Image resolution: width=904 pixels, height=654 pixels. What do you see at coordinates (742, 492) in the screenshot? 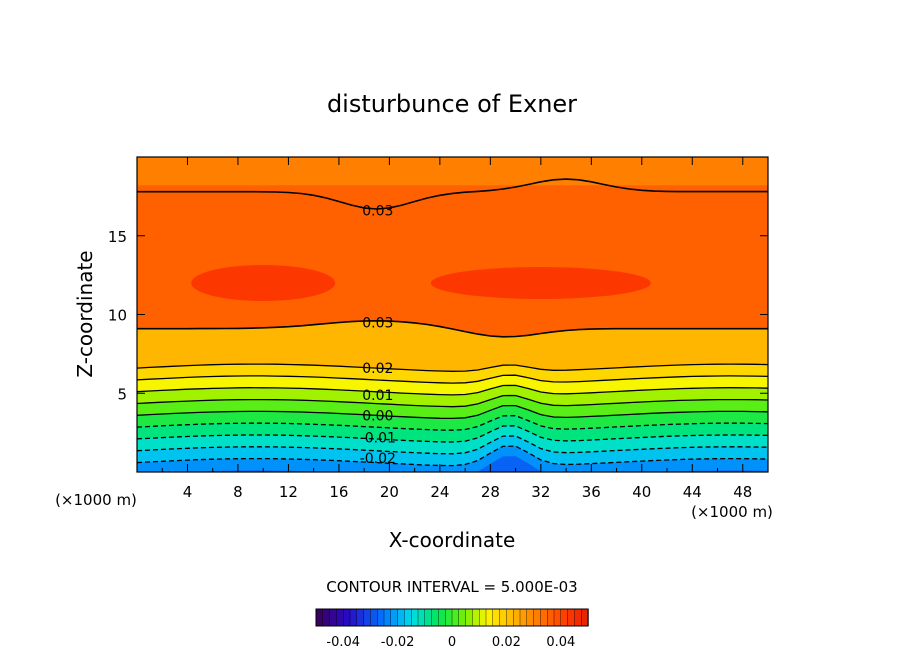
I see `x-tick-label: 48` at bounding box center [742, 492].